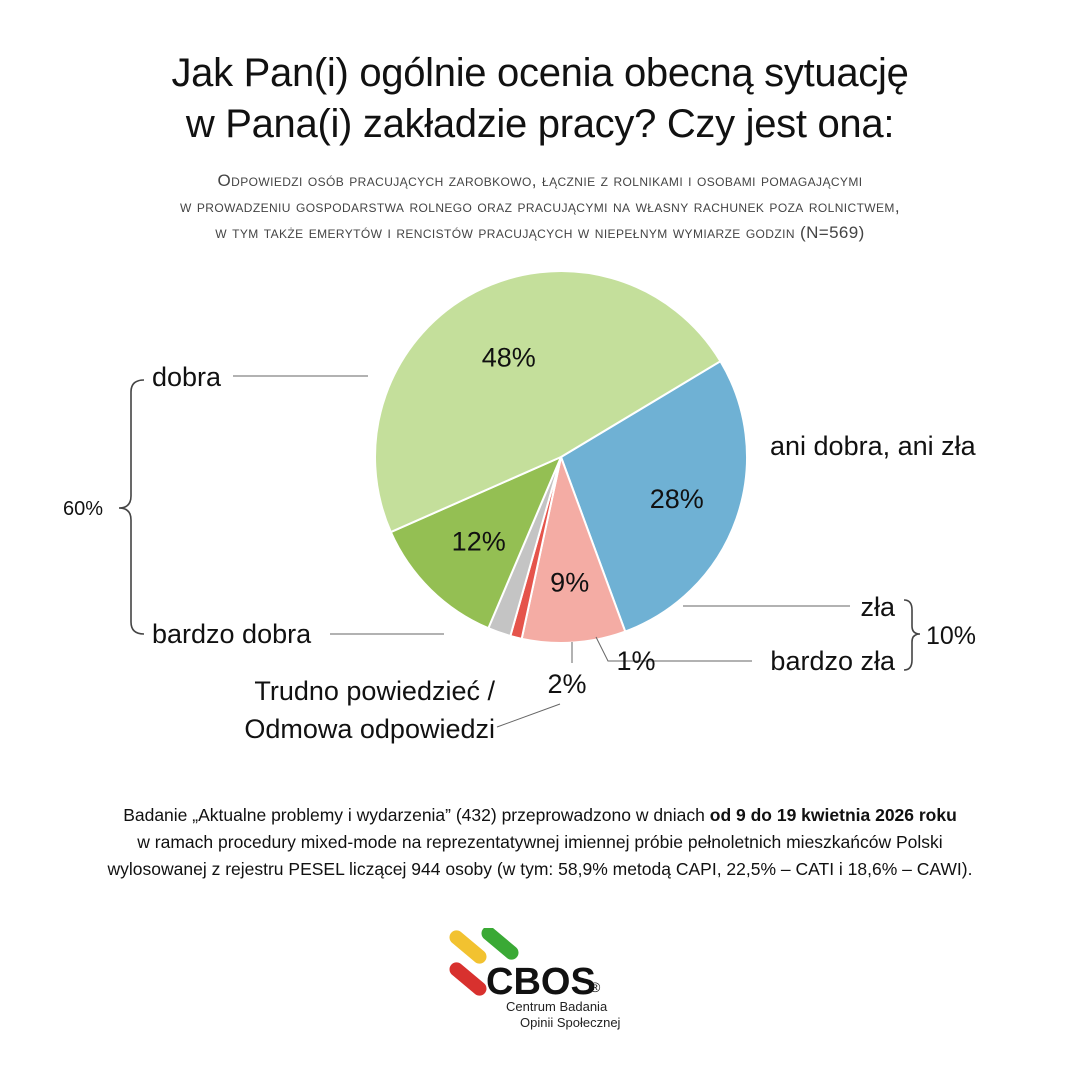 This screenshot has height=1078, width=1080. I want to click on logo-mark, so click(484, 962).